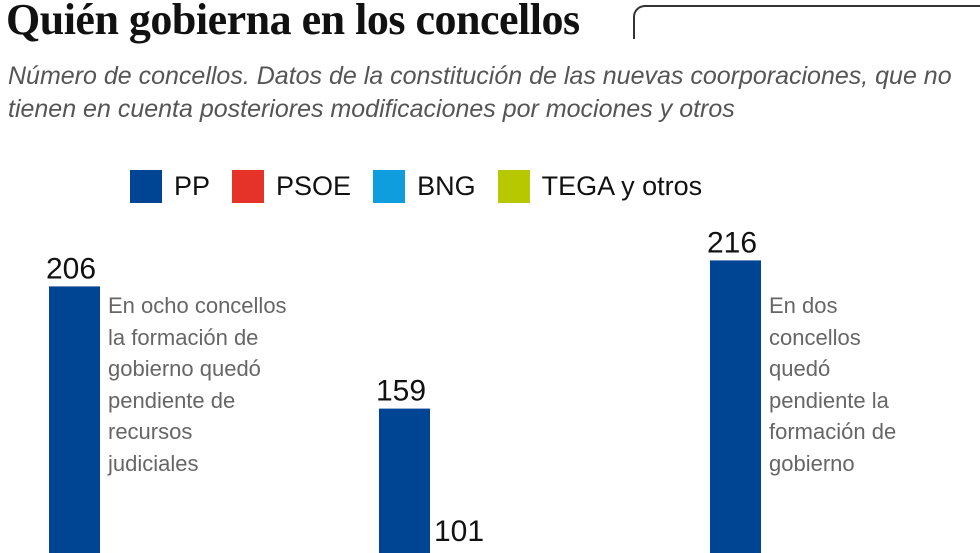 This screenshot has height=553, width=980. Describe the element at coordinates (248, 186) in the screenshot. I see `legend-swatch-psoe` at that location.